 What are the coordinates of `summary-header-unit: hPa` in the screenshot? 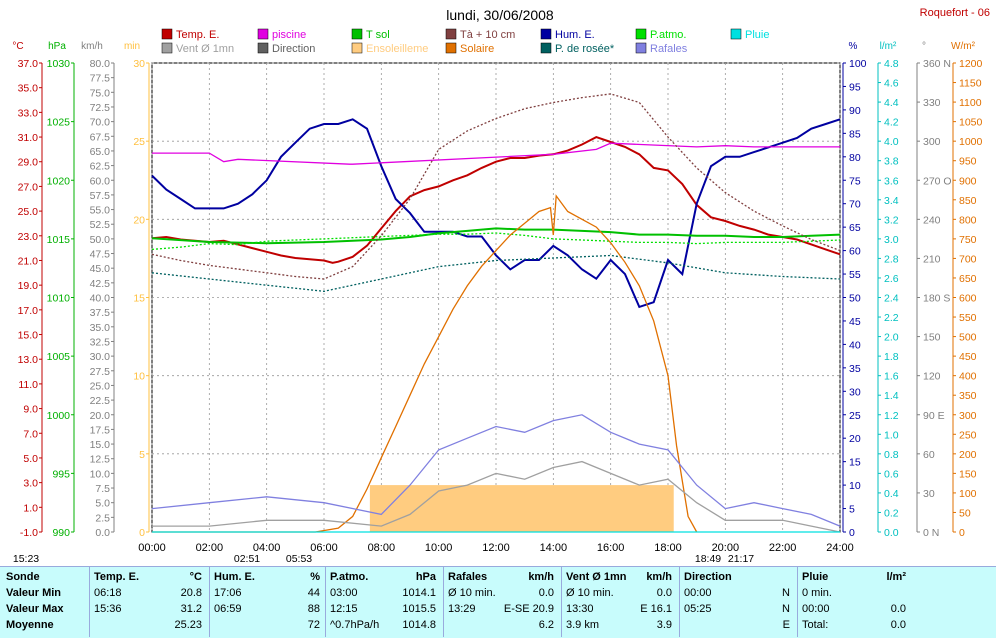 It's located at (425, 577).